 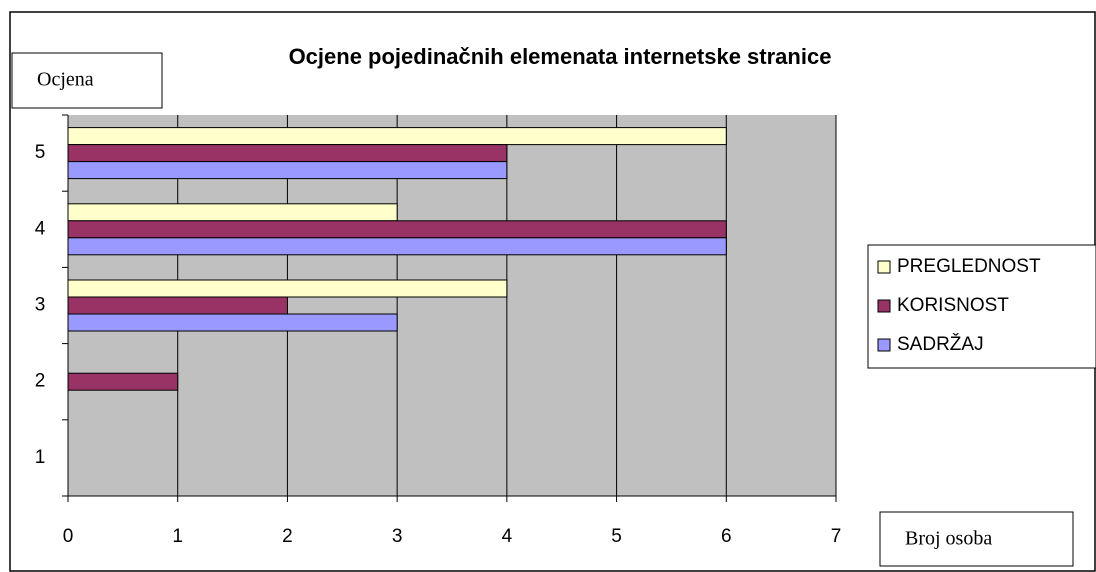 I want to click on x-tick-label: 3, so click(x=397, y=536).